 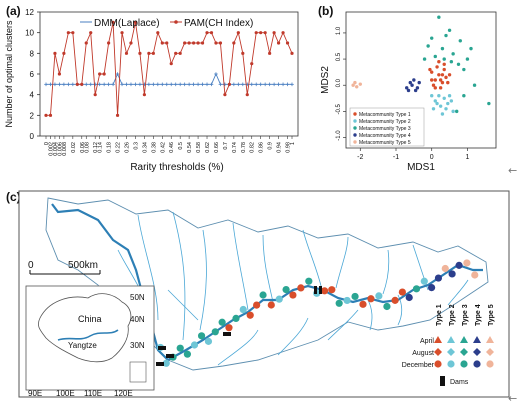 I want to click on x-tick-label: 0, so click(x=47, y=143).